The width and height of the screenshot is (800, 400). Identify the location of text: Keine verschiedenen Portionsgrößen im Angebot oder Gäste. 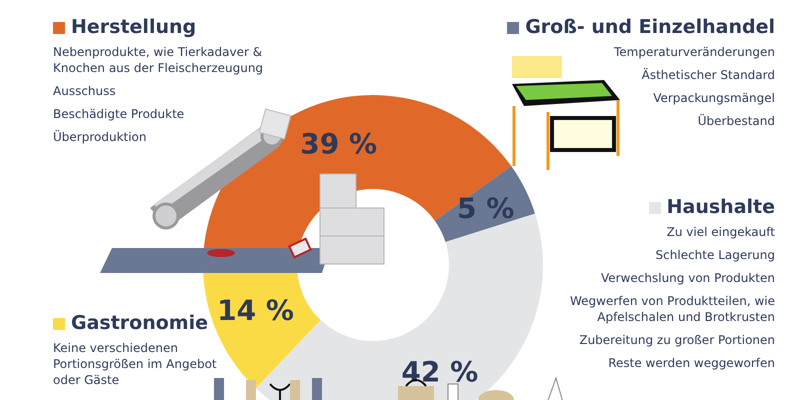
(135, 364).